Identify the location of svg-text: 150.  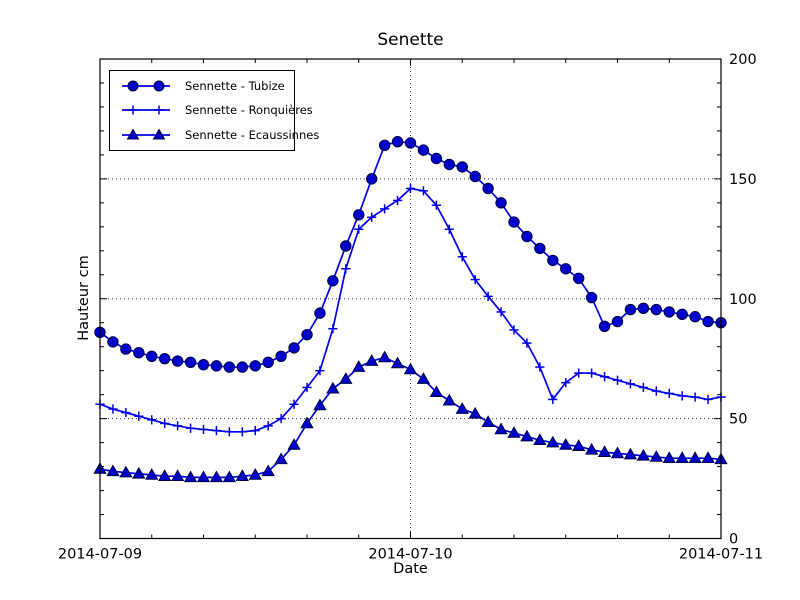
(743, 180).